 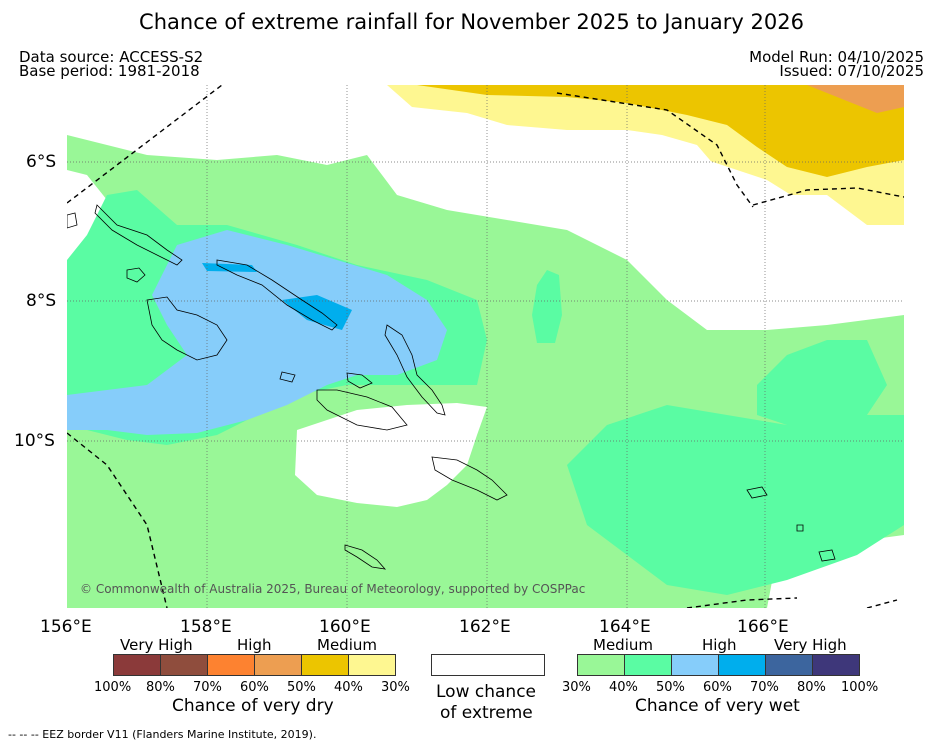 What do you see at coordinates (735, 500) in the screenshot?
I see `wet-medium-high-east` at bounding box center [735, 500].